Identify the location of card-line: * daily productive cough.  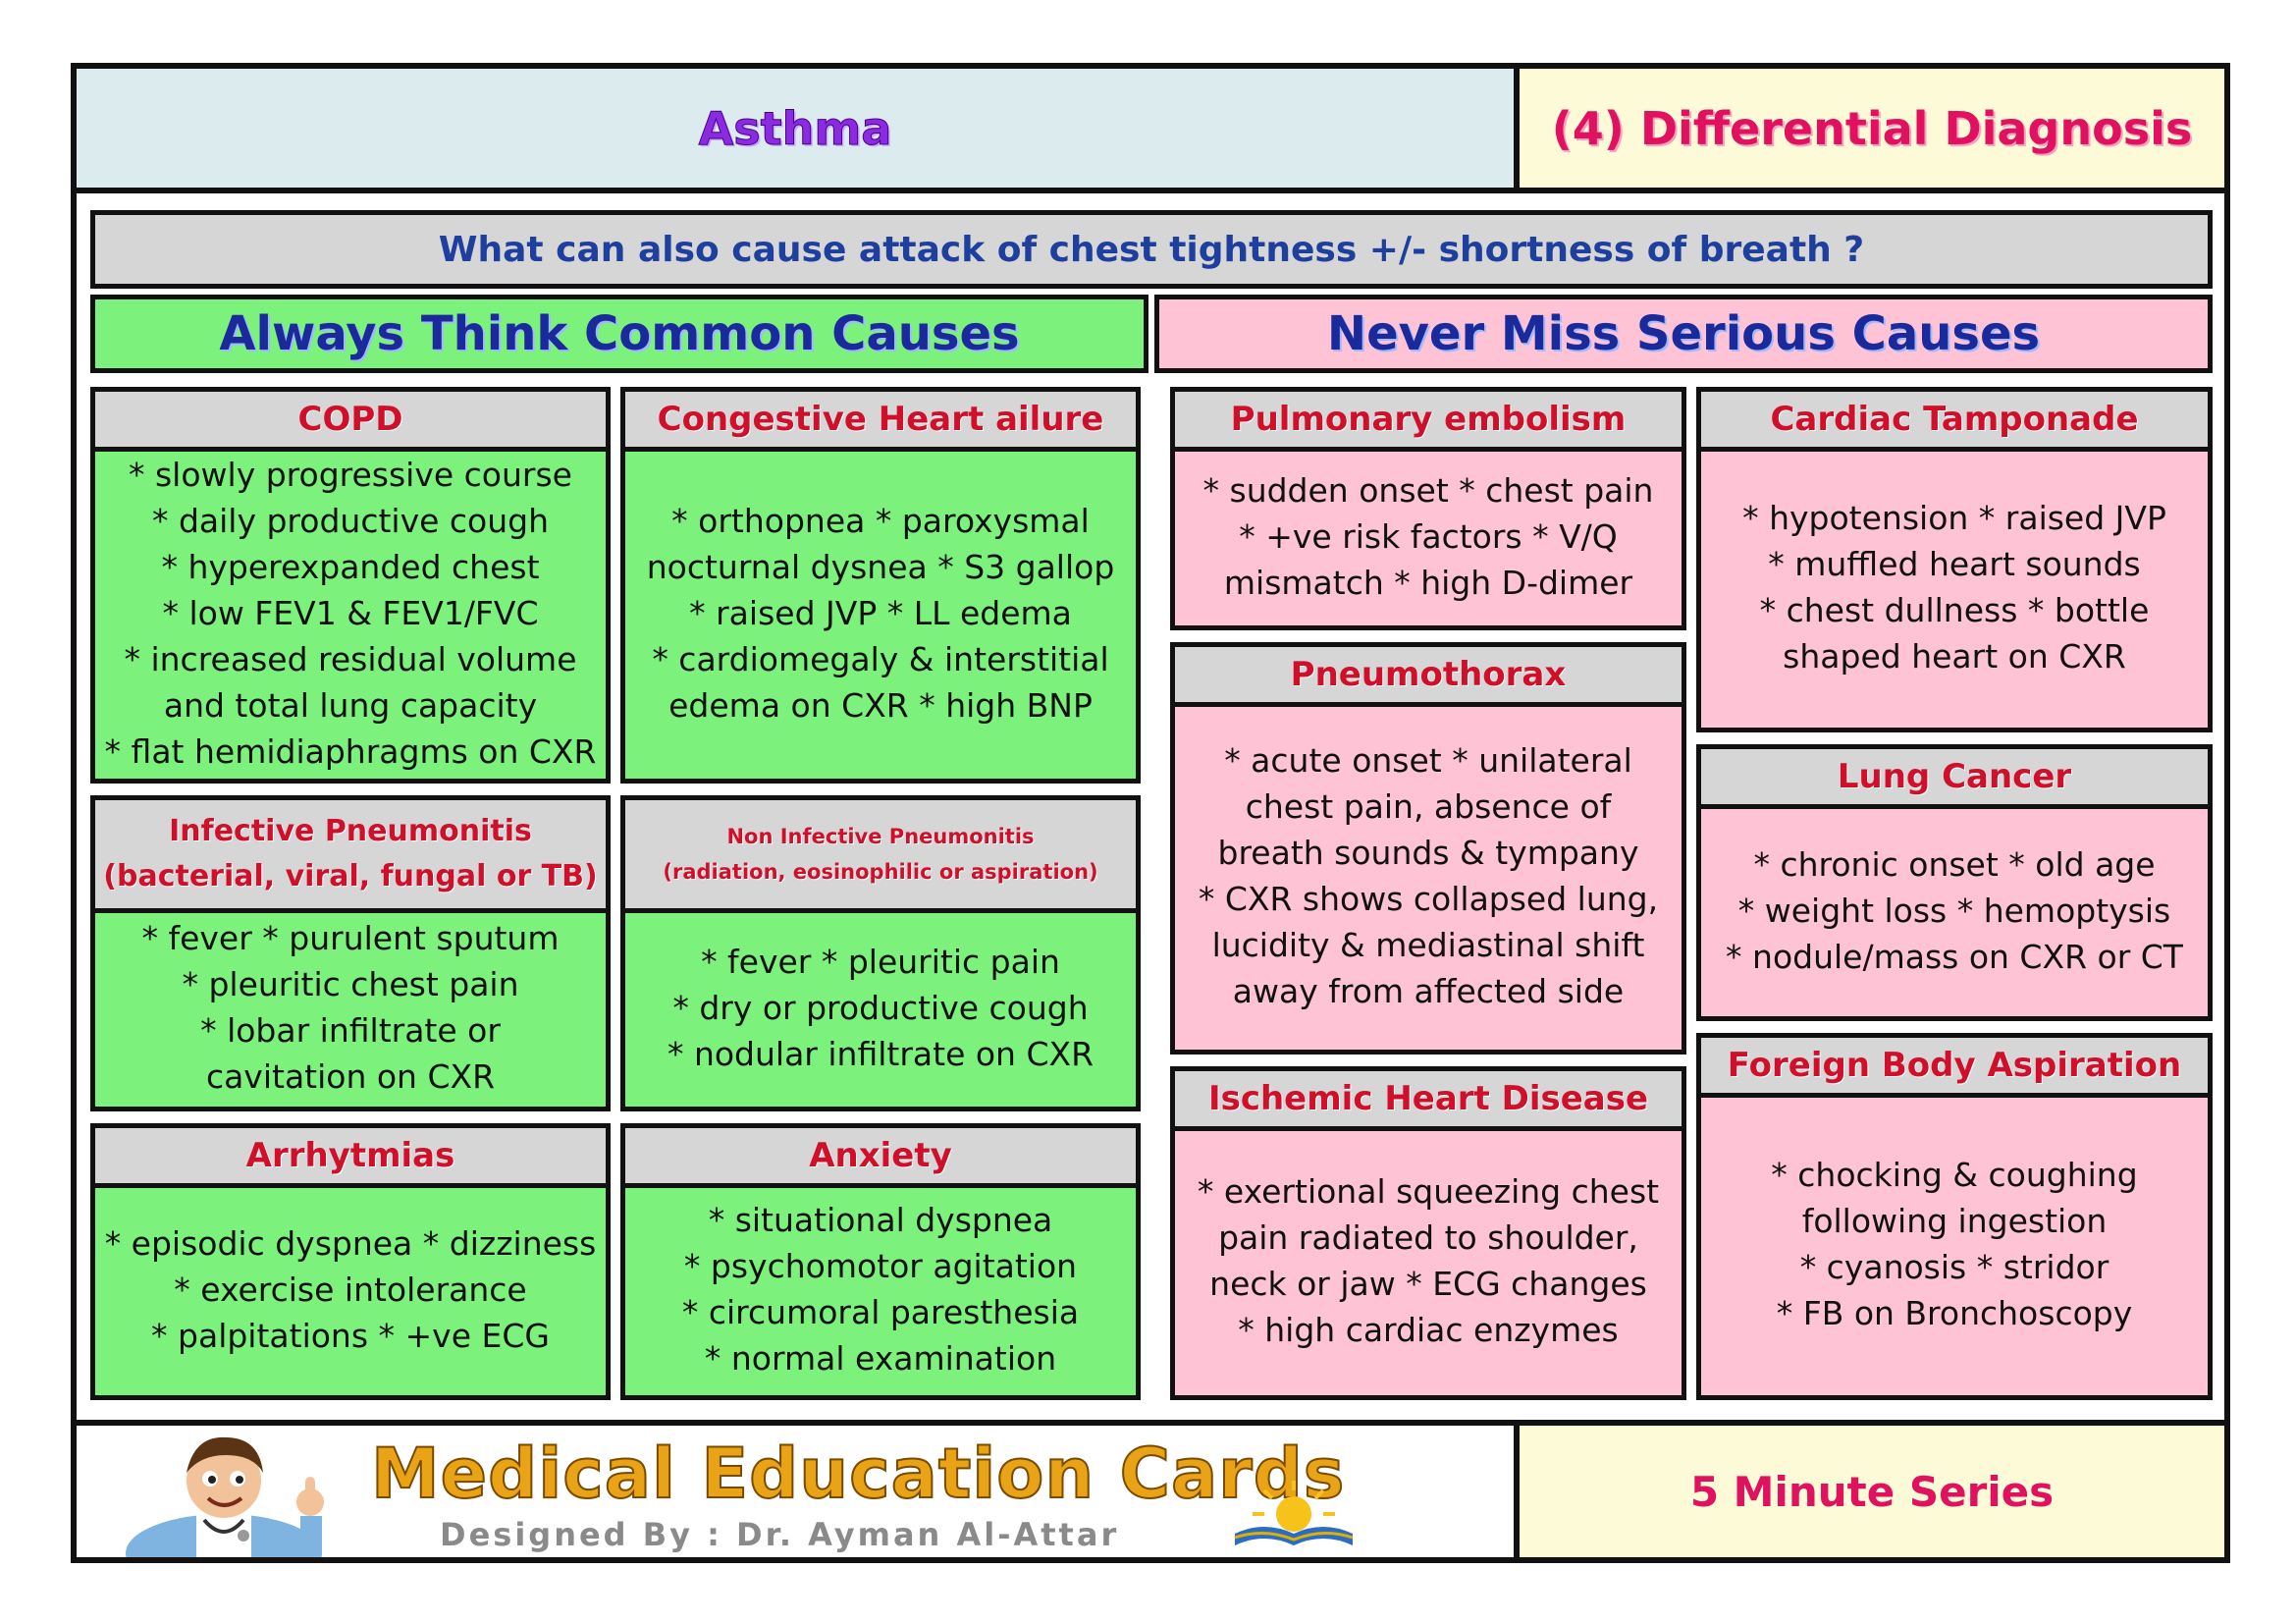
(350, 521).